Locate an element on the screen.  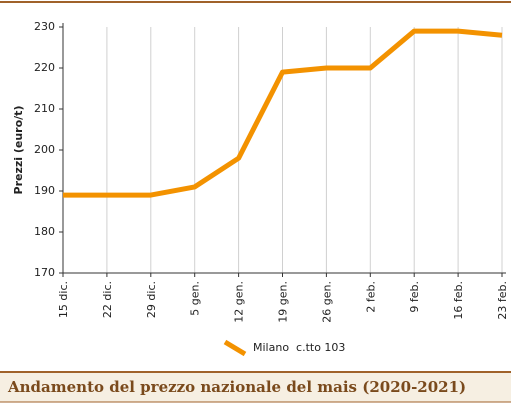
y-tick-label: 210 is located at coordinates (44, 108).